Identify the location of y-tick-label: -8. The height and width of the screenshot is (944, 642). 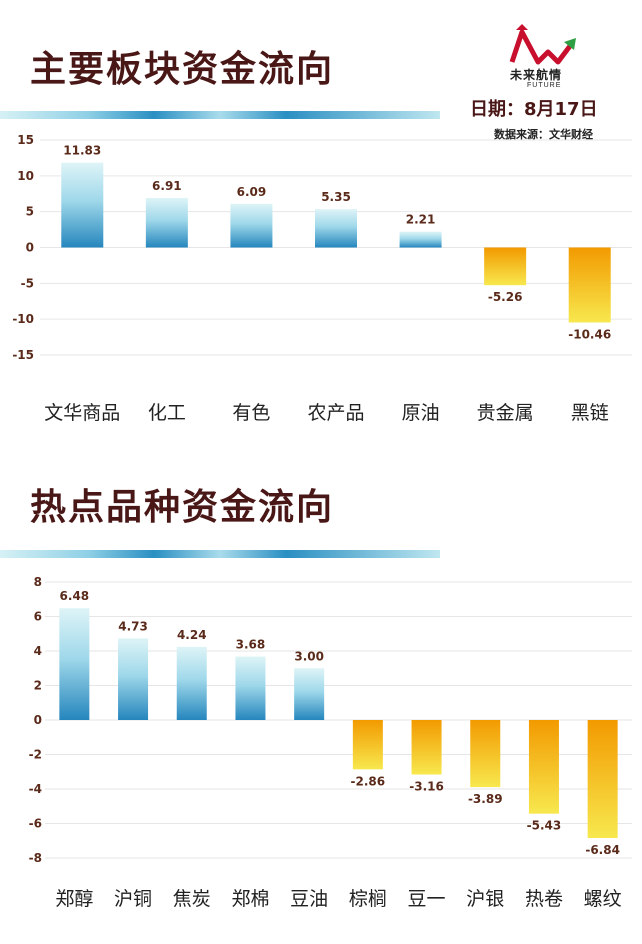
(35, 858).